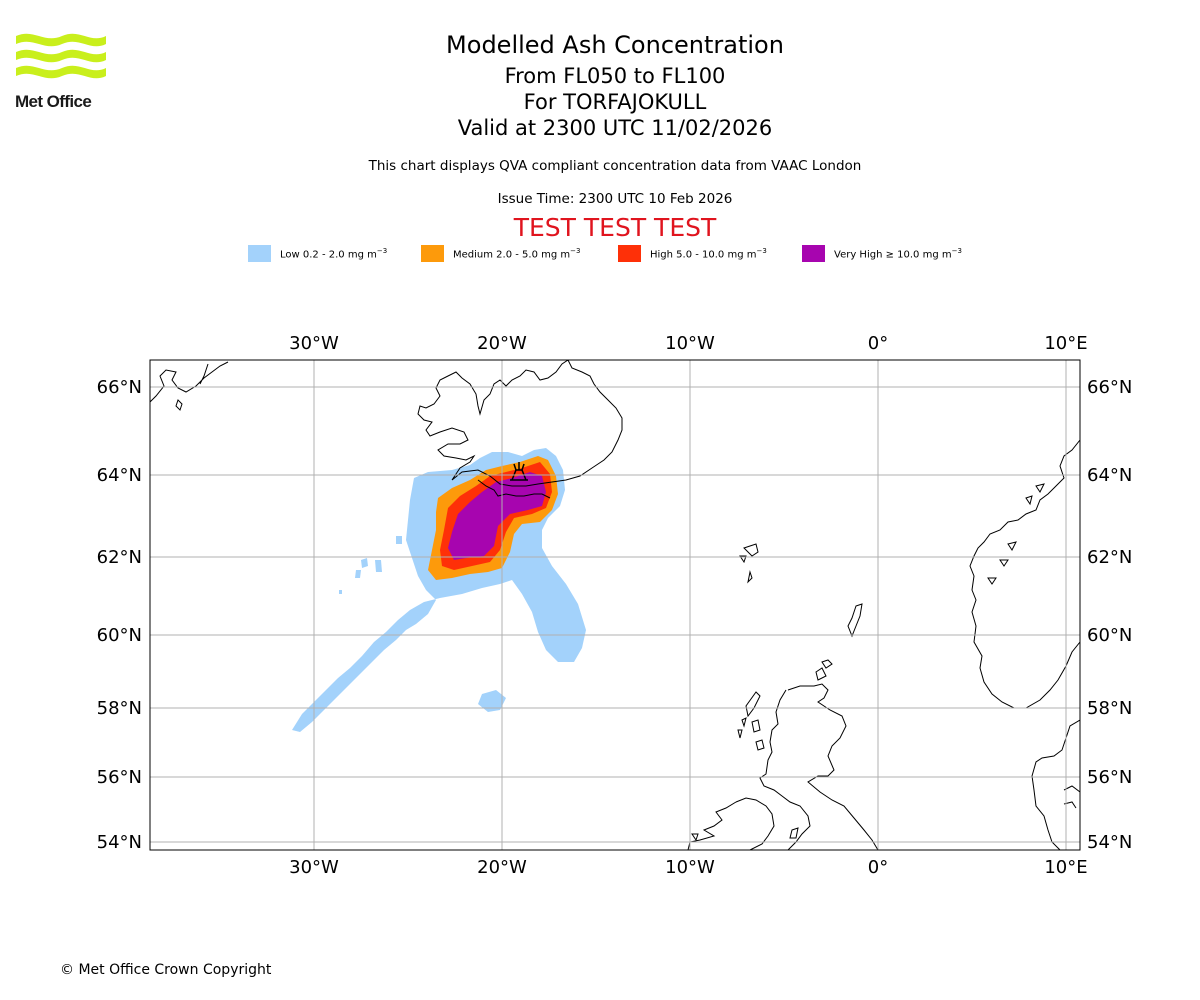 The height and width of the screenshot is (1000, 1200). Describe the element at coordinates (1109, 708) in the screenshot. I see `lat-label-right-58n: 58°N` at that location.